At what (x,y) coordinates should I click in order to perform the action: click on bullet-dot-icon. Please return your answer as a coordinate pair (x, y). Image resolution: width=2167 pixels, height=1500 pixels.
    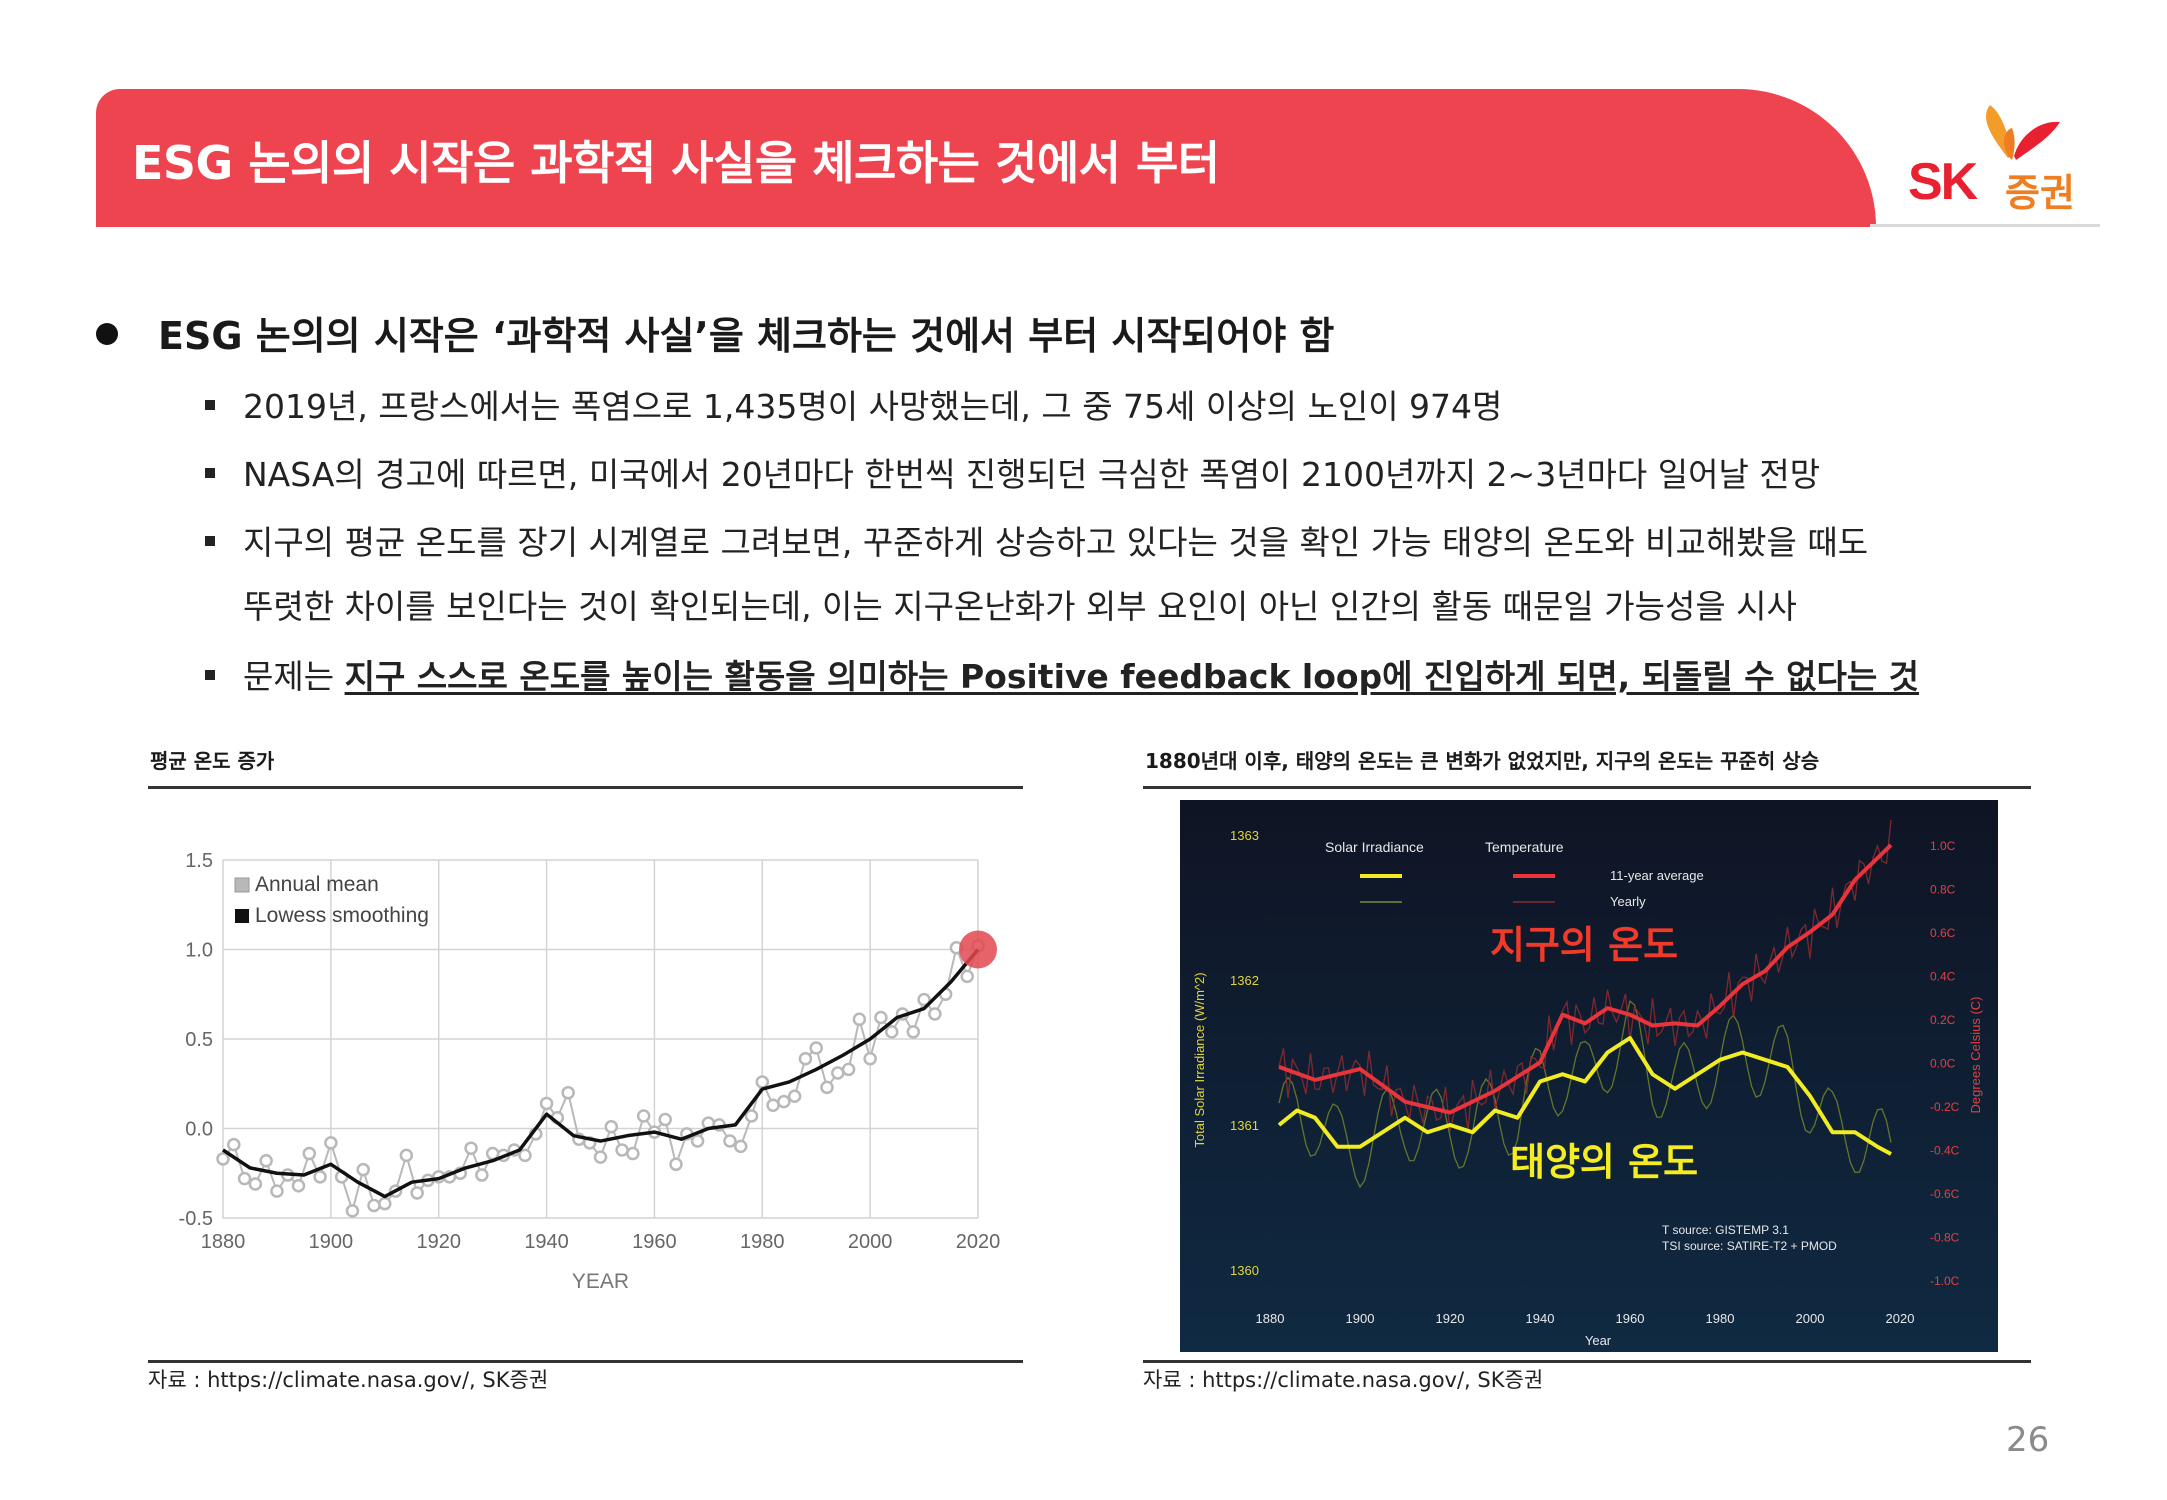
    Looking at the image, I should click on (107, 334).